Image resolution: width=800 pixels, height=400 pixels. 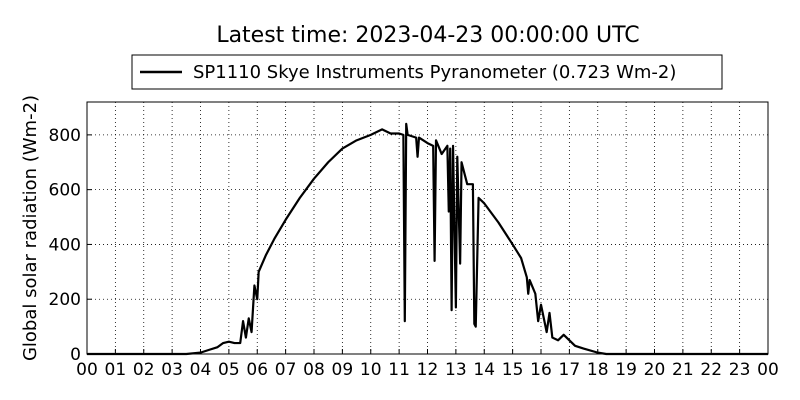 What do you see at coordinates (428, 370) in the screenshot?
I see `x-tick-label: 12` at bounding box center [428, 370].